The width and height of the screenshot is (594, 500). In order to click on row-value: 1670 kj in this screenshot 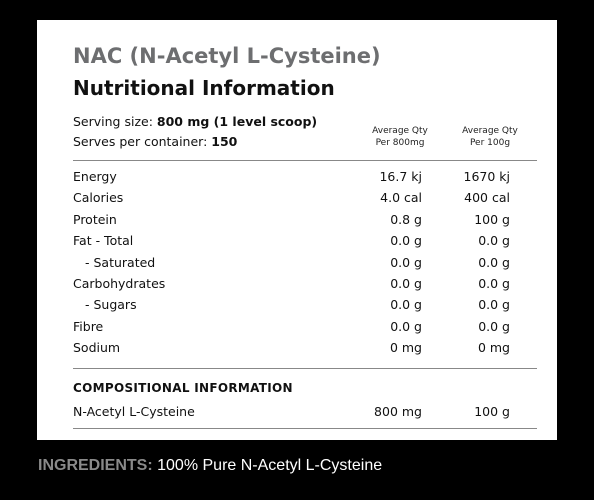, I will do `click(487, 176)`.